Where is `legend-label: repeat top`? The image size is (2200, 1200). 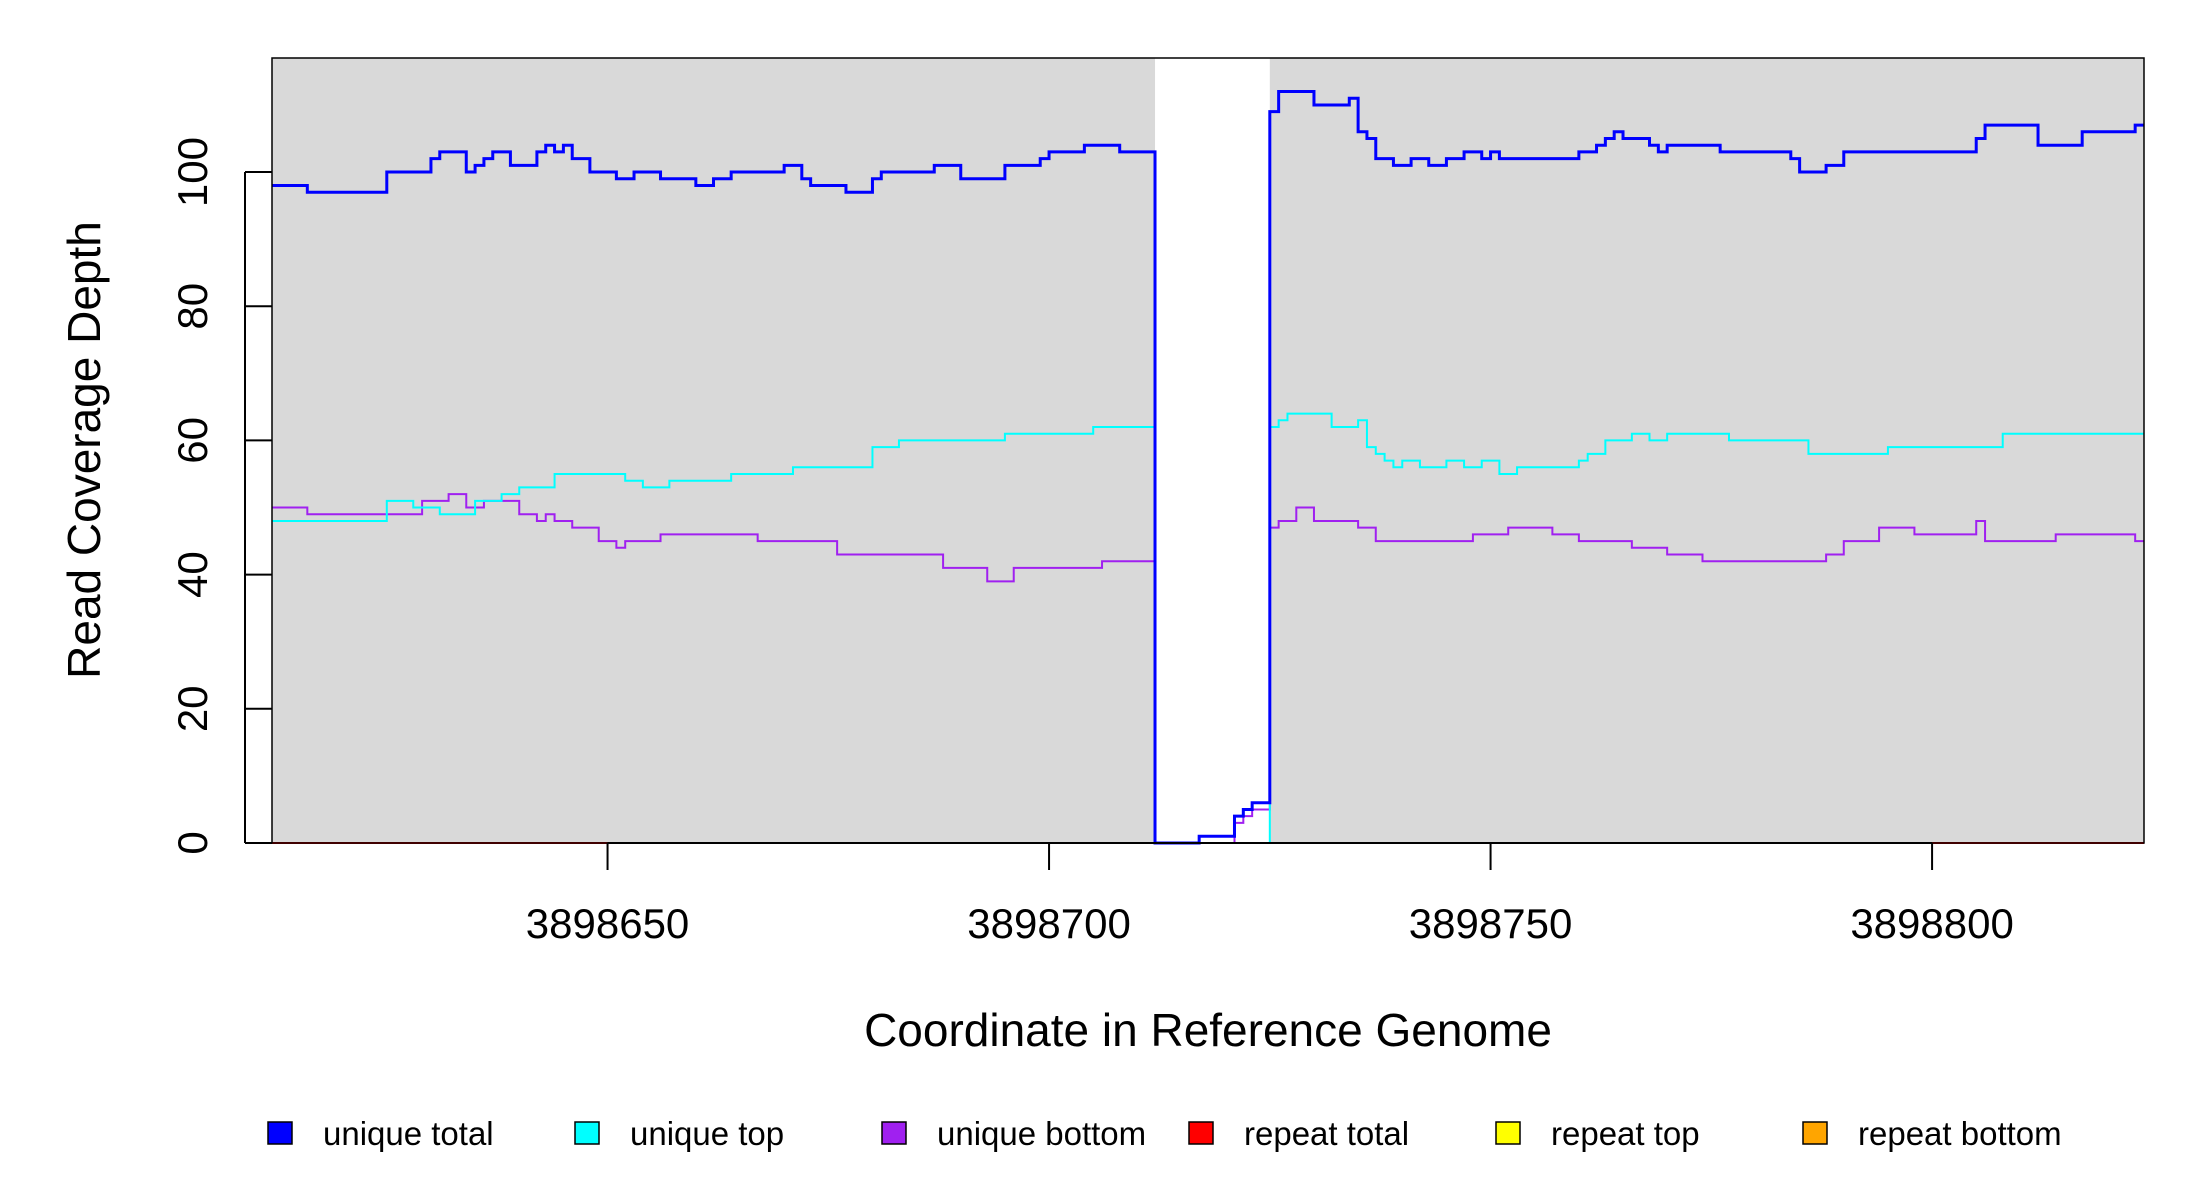
legend-label: repeat top is located at coordinates (1625, 1133).